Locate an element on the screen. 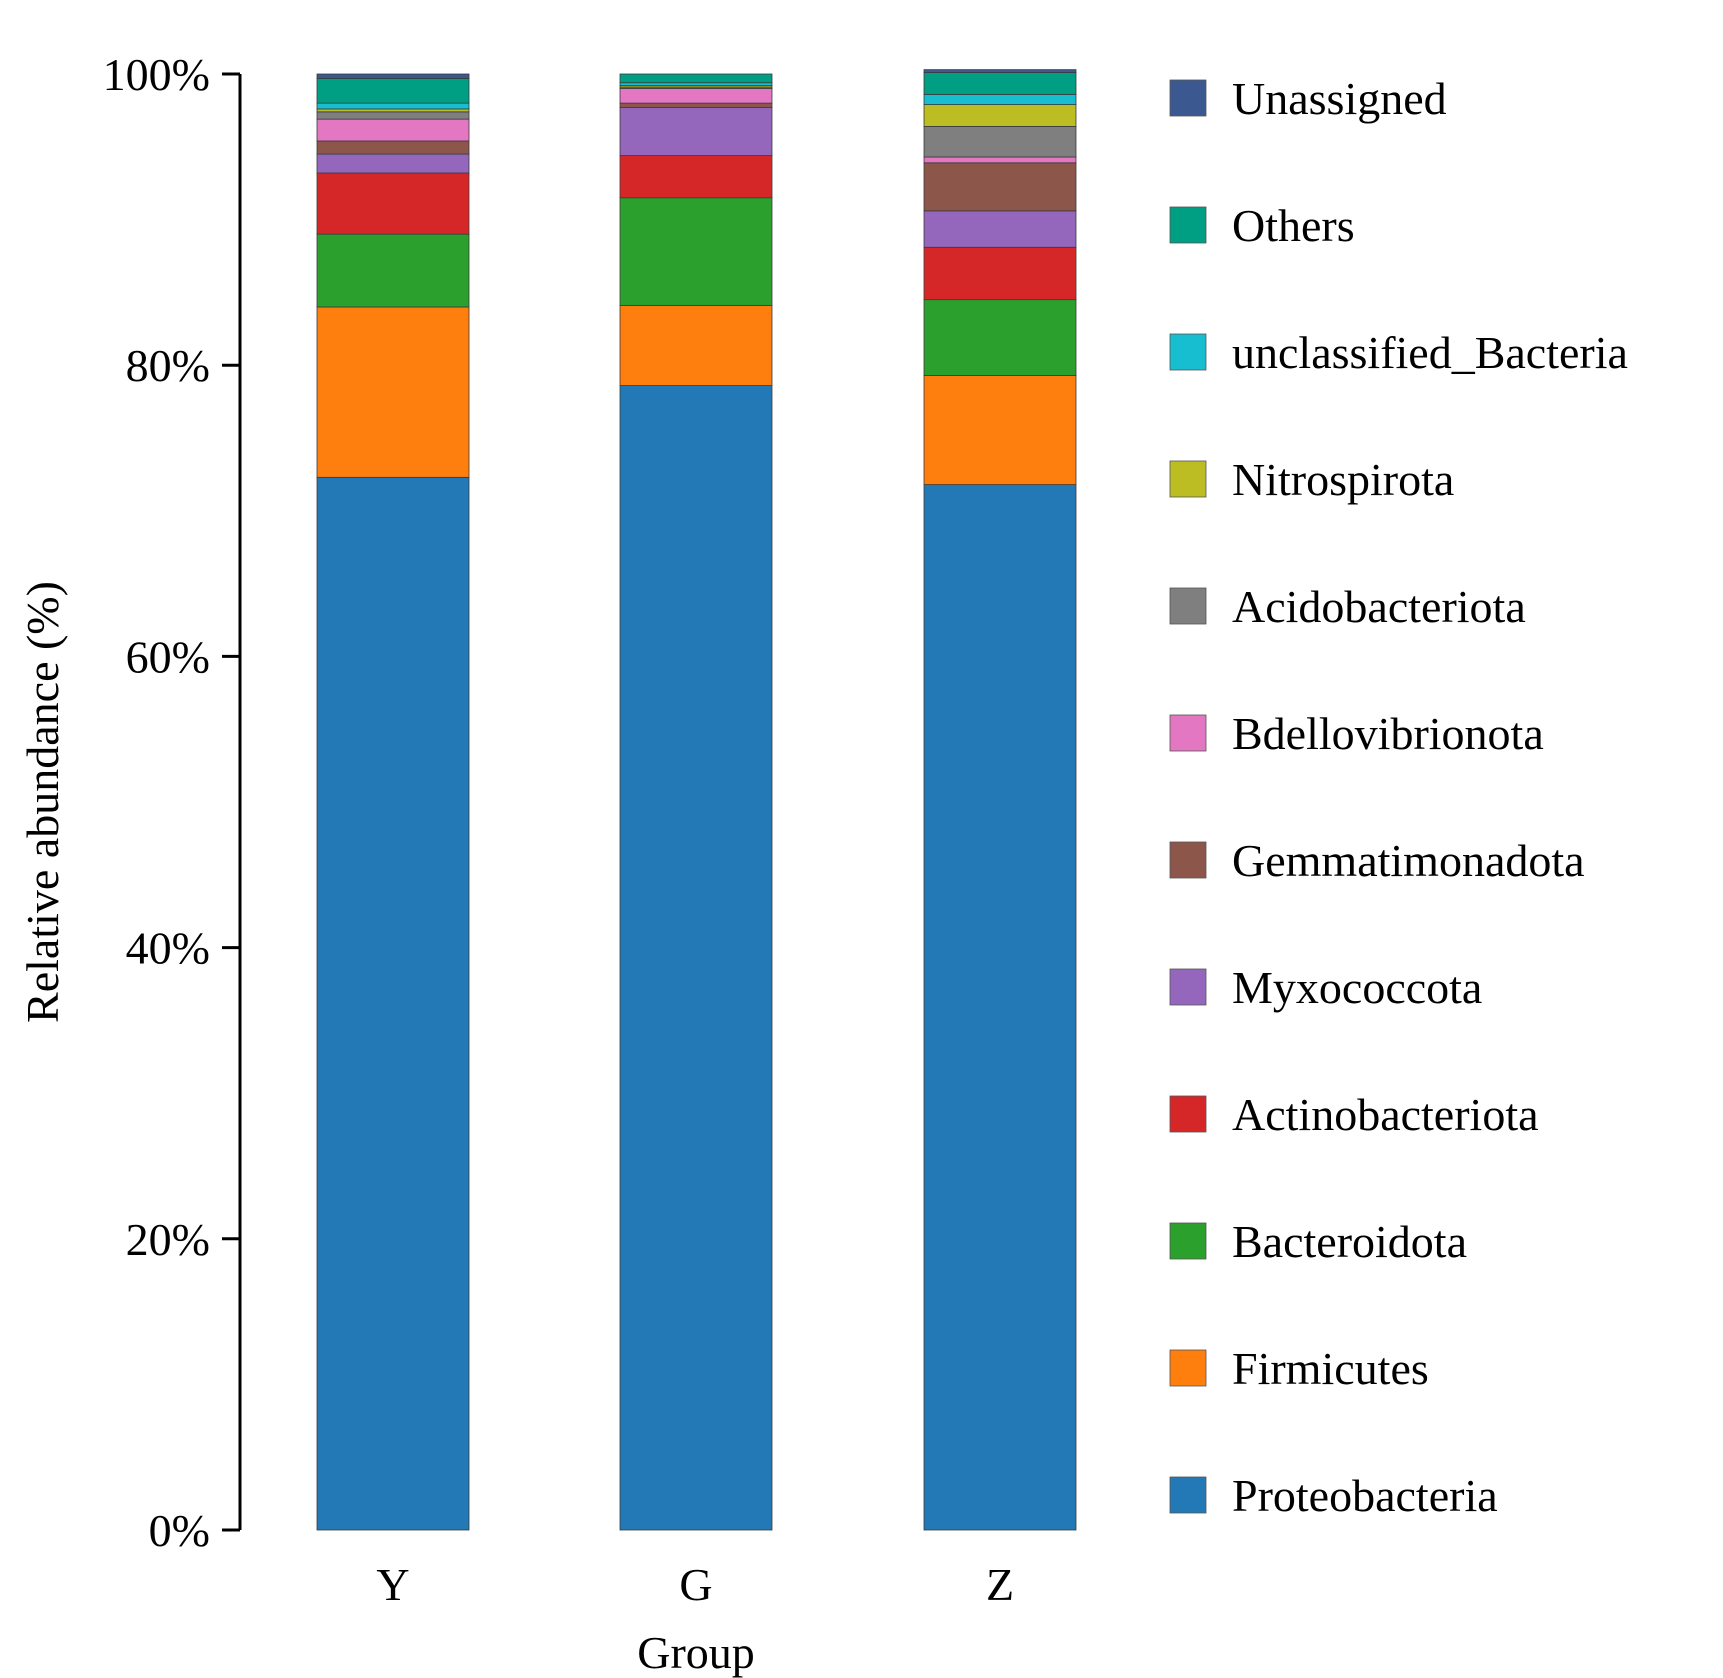 The height and width of the screenshot is (1678, 1723). legend-label: unclassified_Bacteria is located at coordinates (1430, 352).